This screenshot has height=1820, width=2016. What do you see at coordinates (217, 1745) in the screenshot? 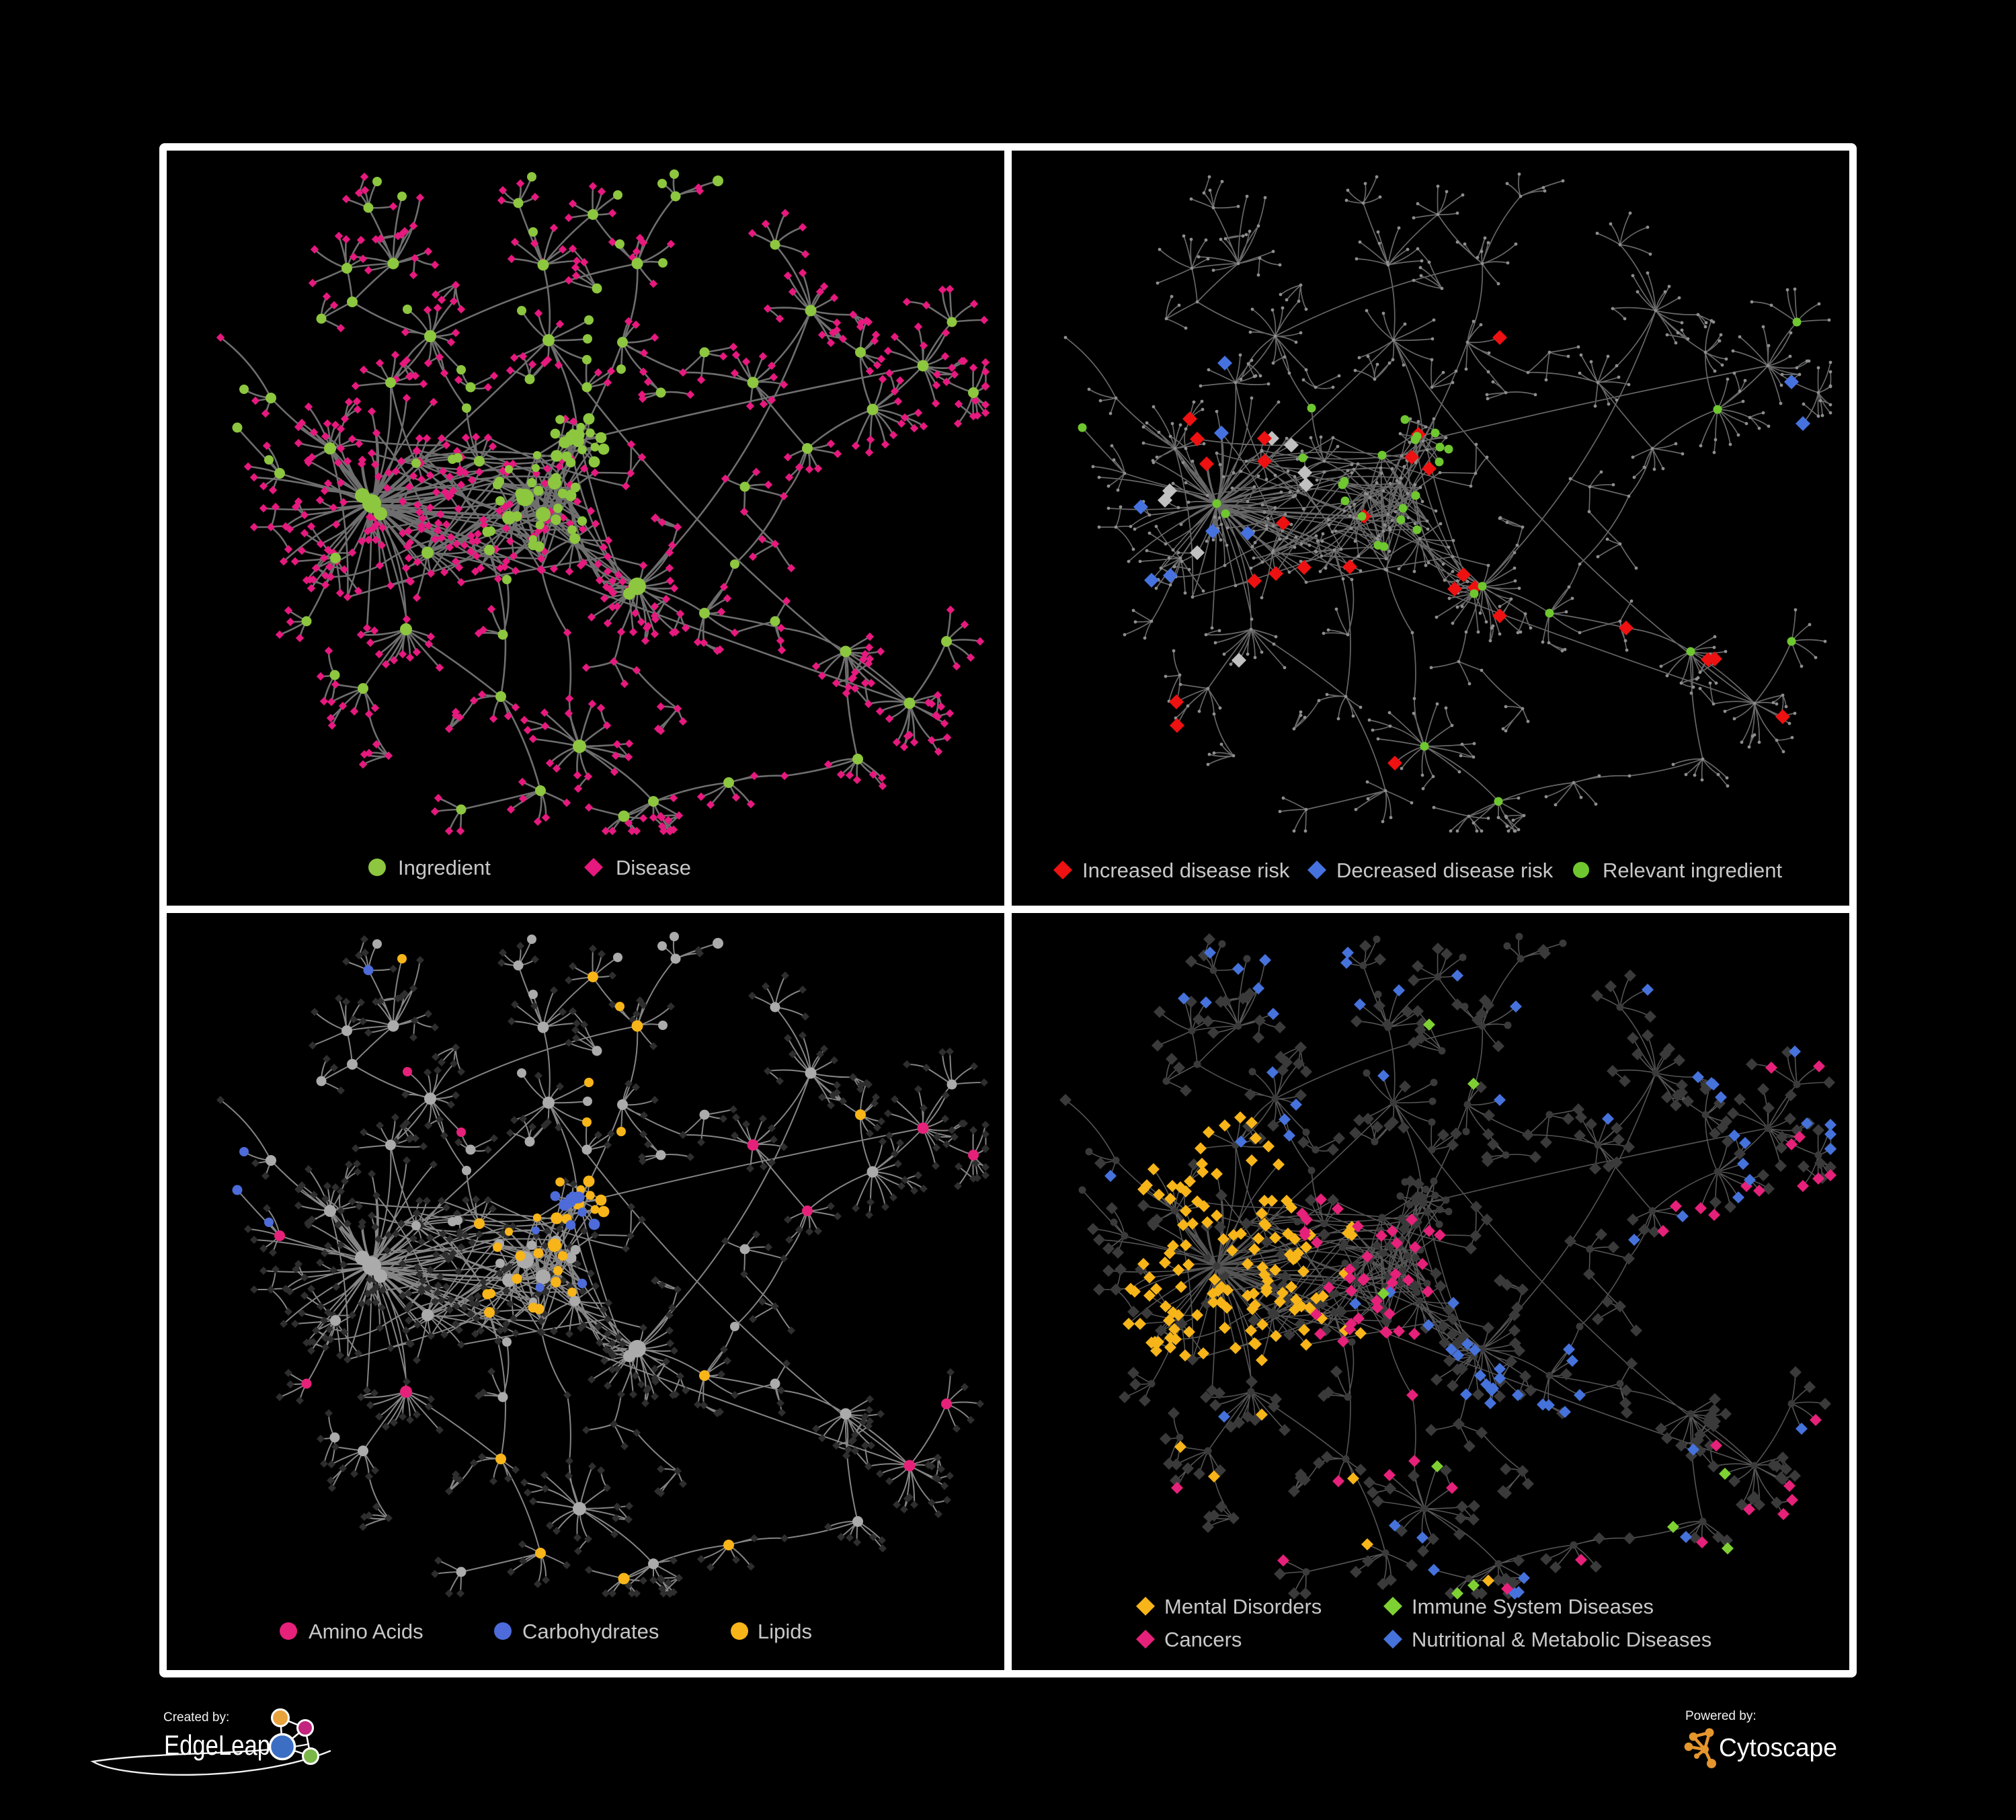
I see `svg-text: EdgeLeap` at bounding box center [217, 1745].